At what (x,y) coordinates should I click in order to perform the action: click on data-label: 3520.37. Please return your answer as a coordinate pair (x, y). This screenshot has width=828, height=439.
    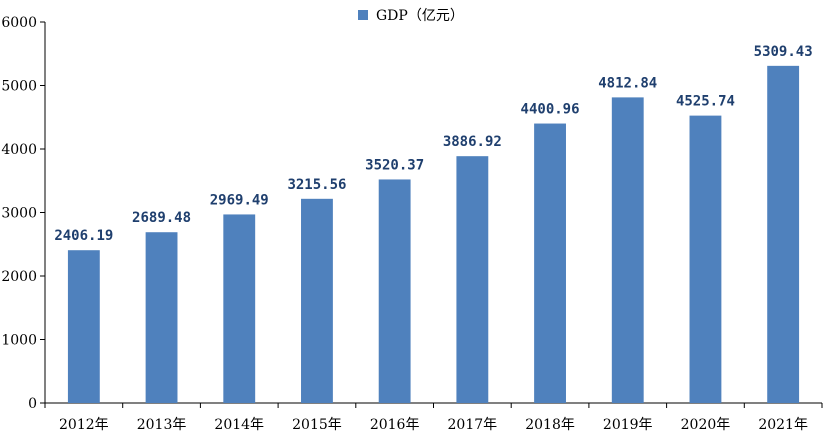
    Looking at the image, I should click on (394, 165).